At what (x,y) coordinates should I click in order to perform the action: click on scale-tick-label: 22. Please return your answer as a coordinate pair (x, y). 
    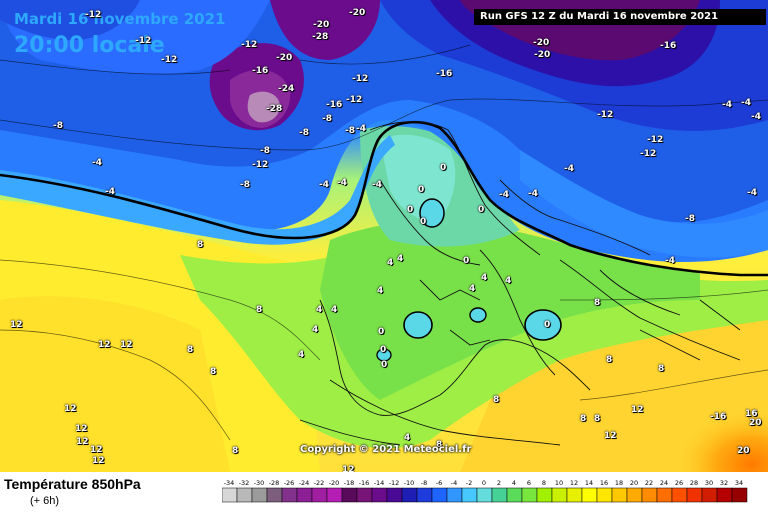
    Looking at the image, I should click on (649, 483).